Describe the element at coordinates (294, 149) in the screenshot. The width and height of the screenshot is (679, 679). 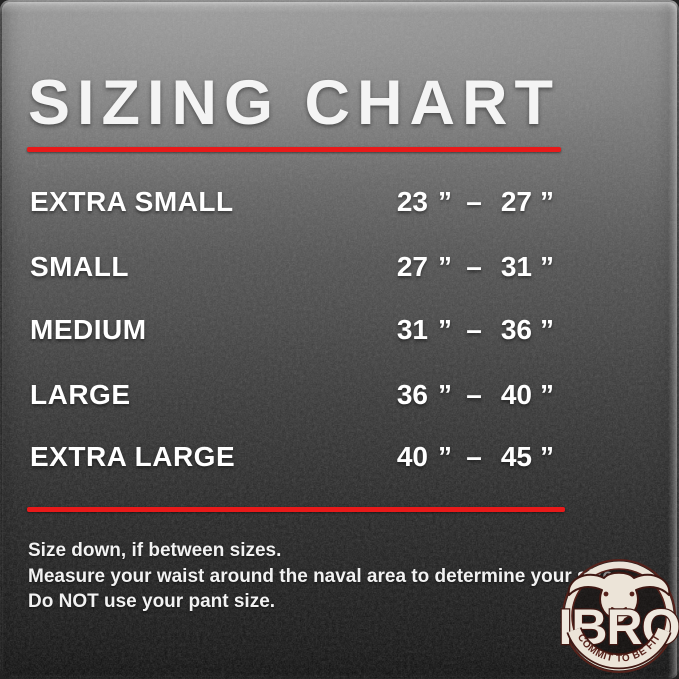
I see `title-divider-rule` at that location.